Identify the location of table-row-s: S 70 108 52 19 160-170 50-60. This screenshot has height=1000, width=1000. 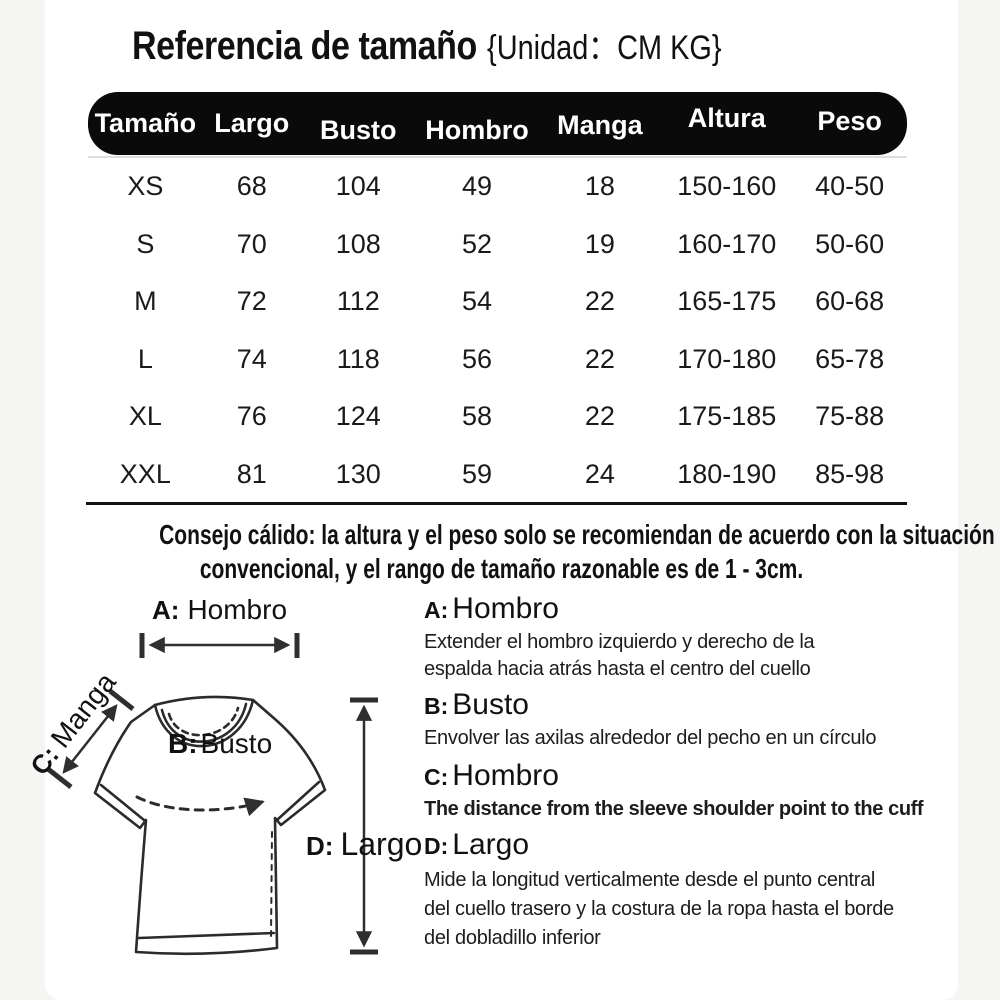
(497, 245).